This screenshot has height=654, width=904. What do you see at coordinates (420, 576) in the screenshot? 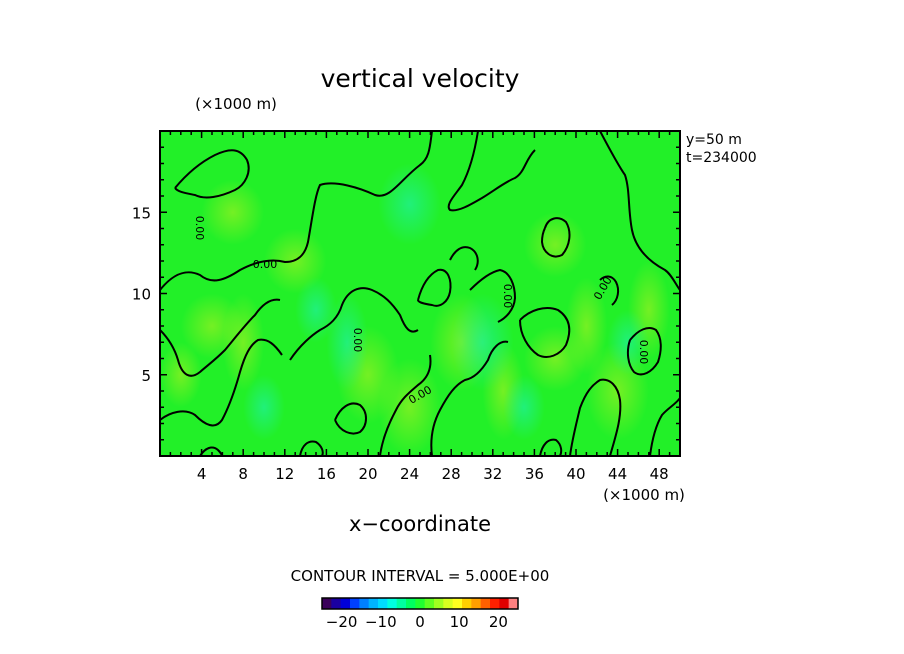
I see `contour-interval-label: CONTOUR INTERVAL = 5.000E+00` at bounding box center [420, 576].